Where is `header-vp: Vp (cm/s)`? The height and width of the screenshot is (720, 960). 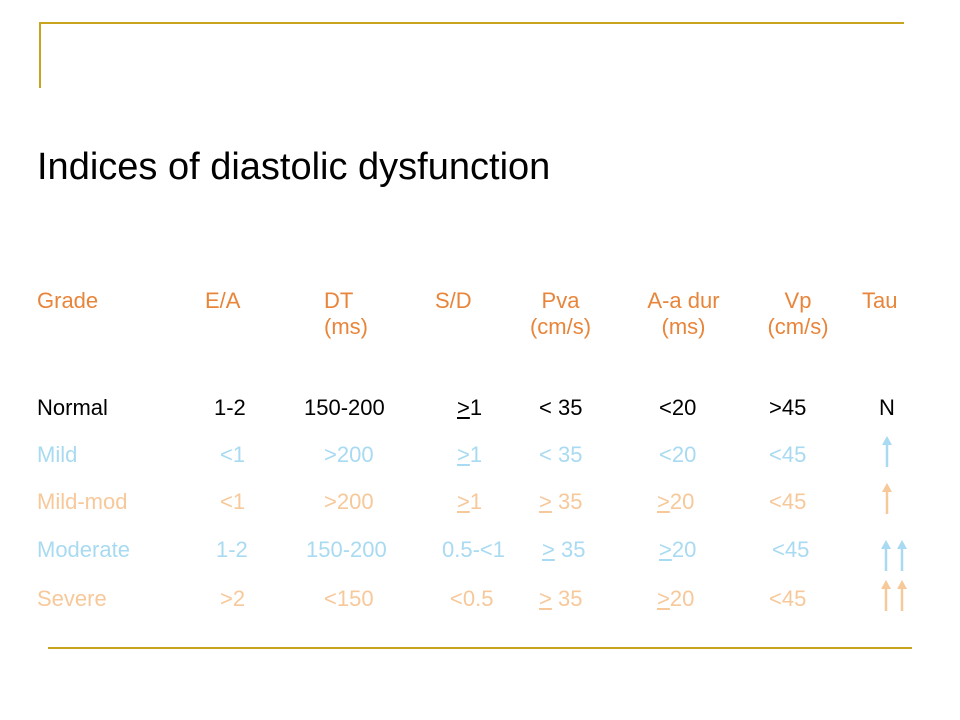
header-vp: Vp (cm/s) is located at coordinates (798, 314).